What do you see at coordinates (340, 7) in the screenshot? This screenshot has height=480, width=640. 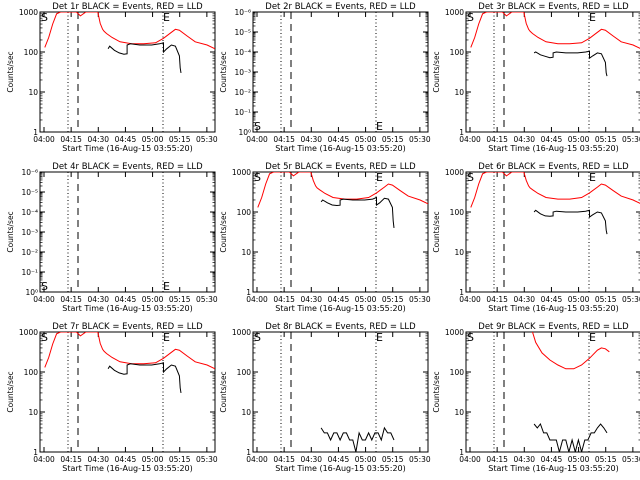 I see `chart-title: Det 2r BLACK = Events, RED = LLD` at bounding box center [340, 7].